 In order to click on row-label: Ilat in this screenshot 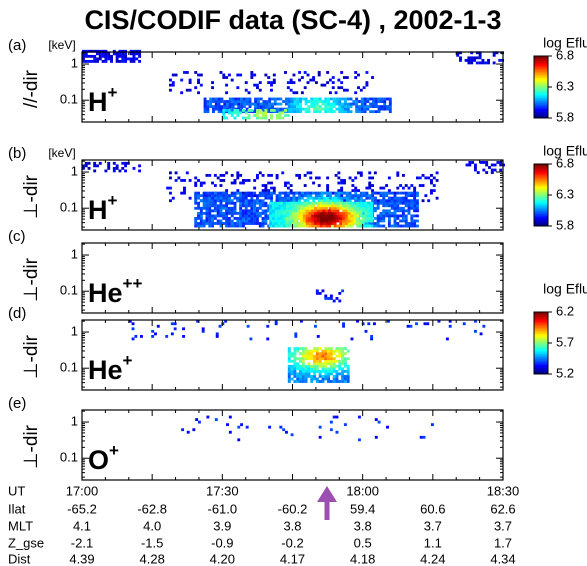, I will do `click(17, 508)`.